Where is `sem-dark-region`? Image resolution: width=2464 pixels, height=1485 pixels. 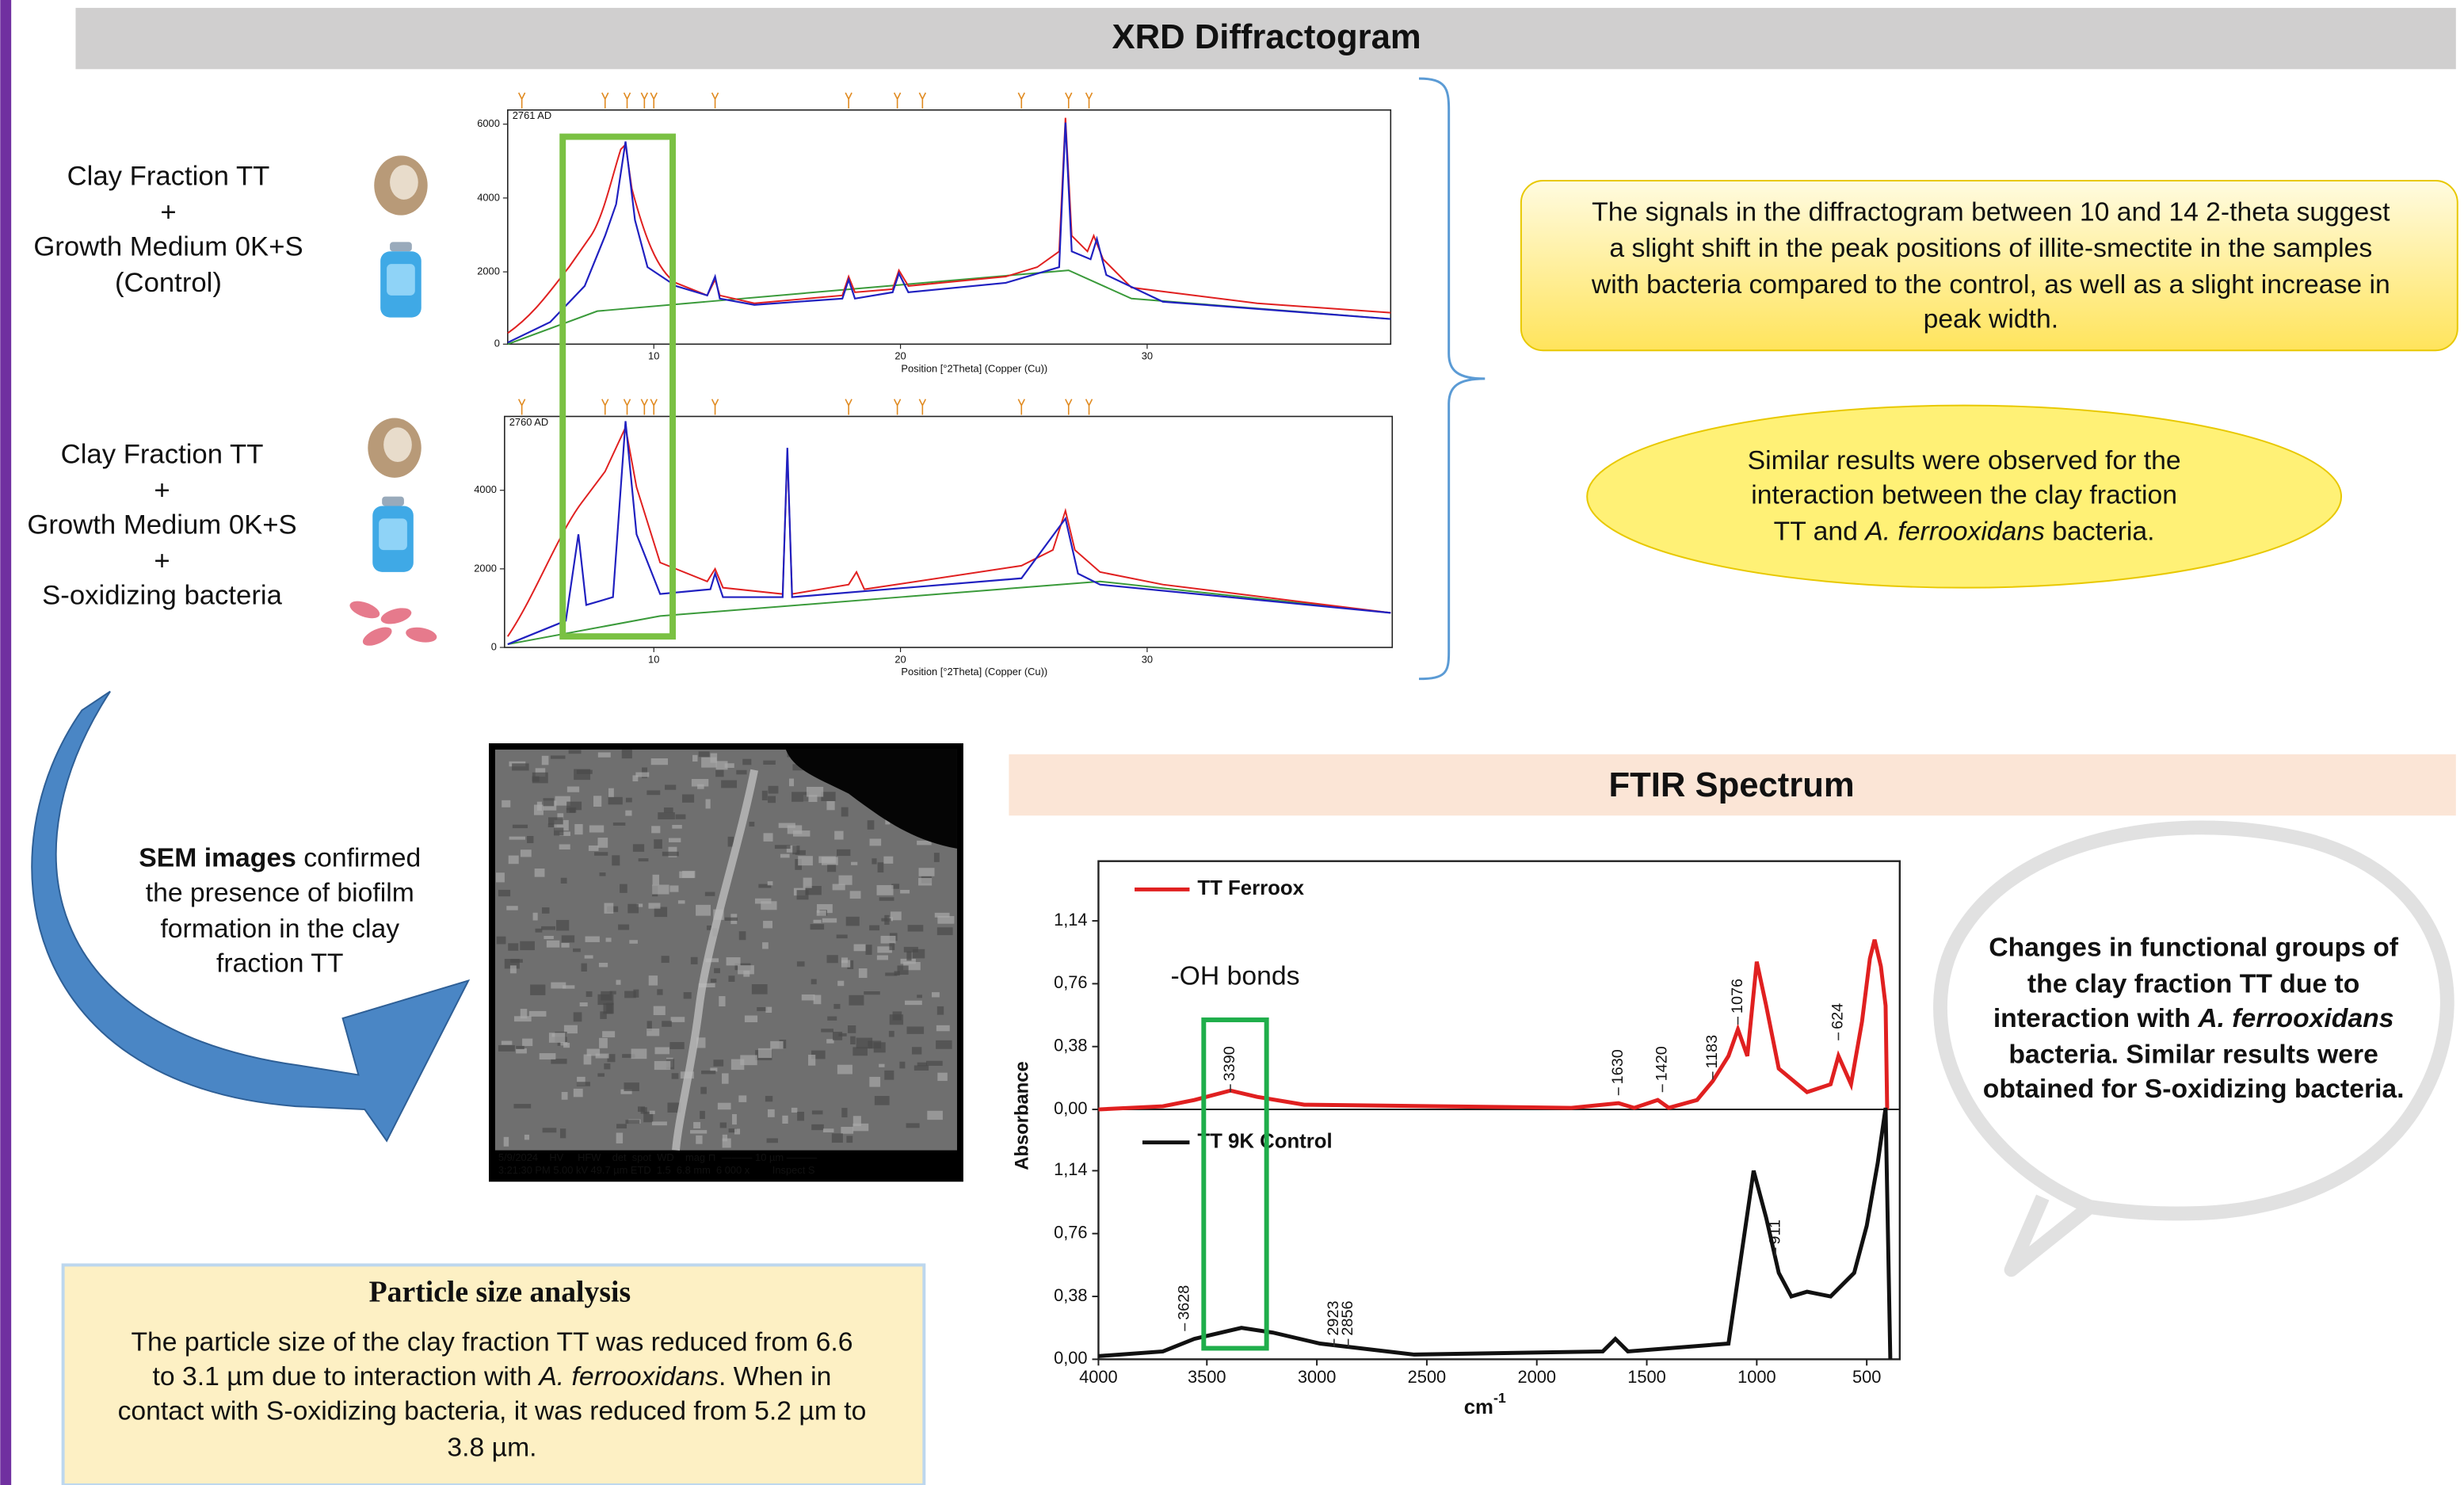
sem-dark-region is located at coordinates (871, 799).